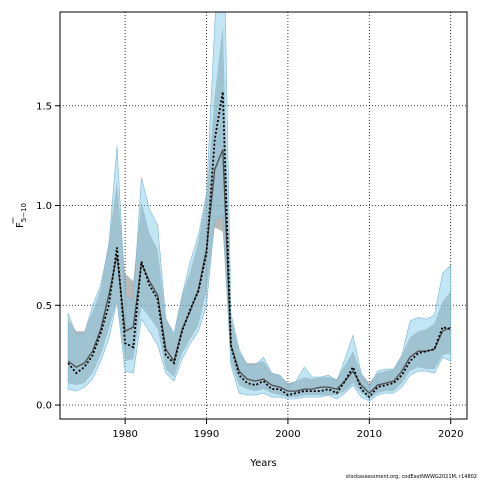  Describe the element at coordinates (24, 212) in the screenshot. I see `y-axis-title-sub: 5−10` at that location.